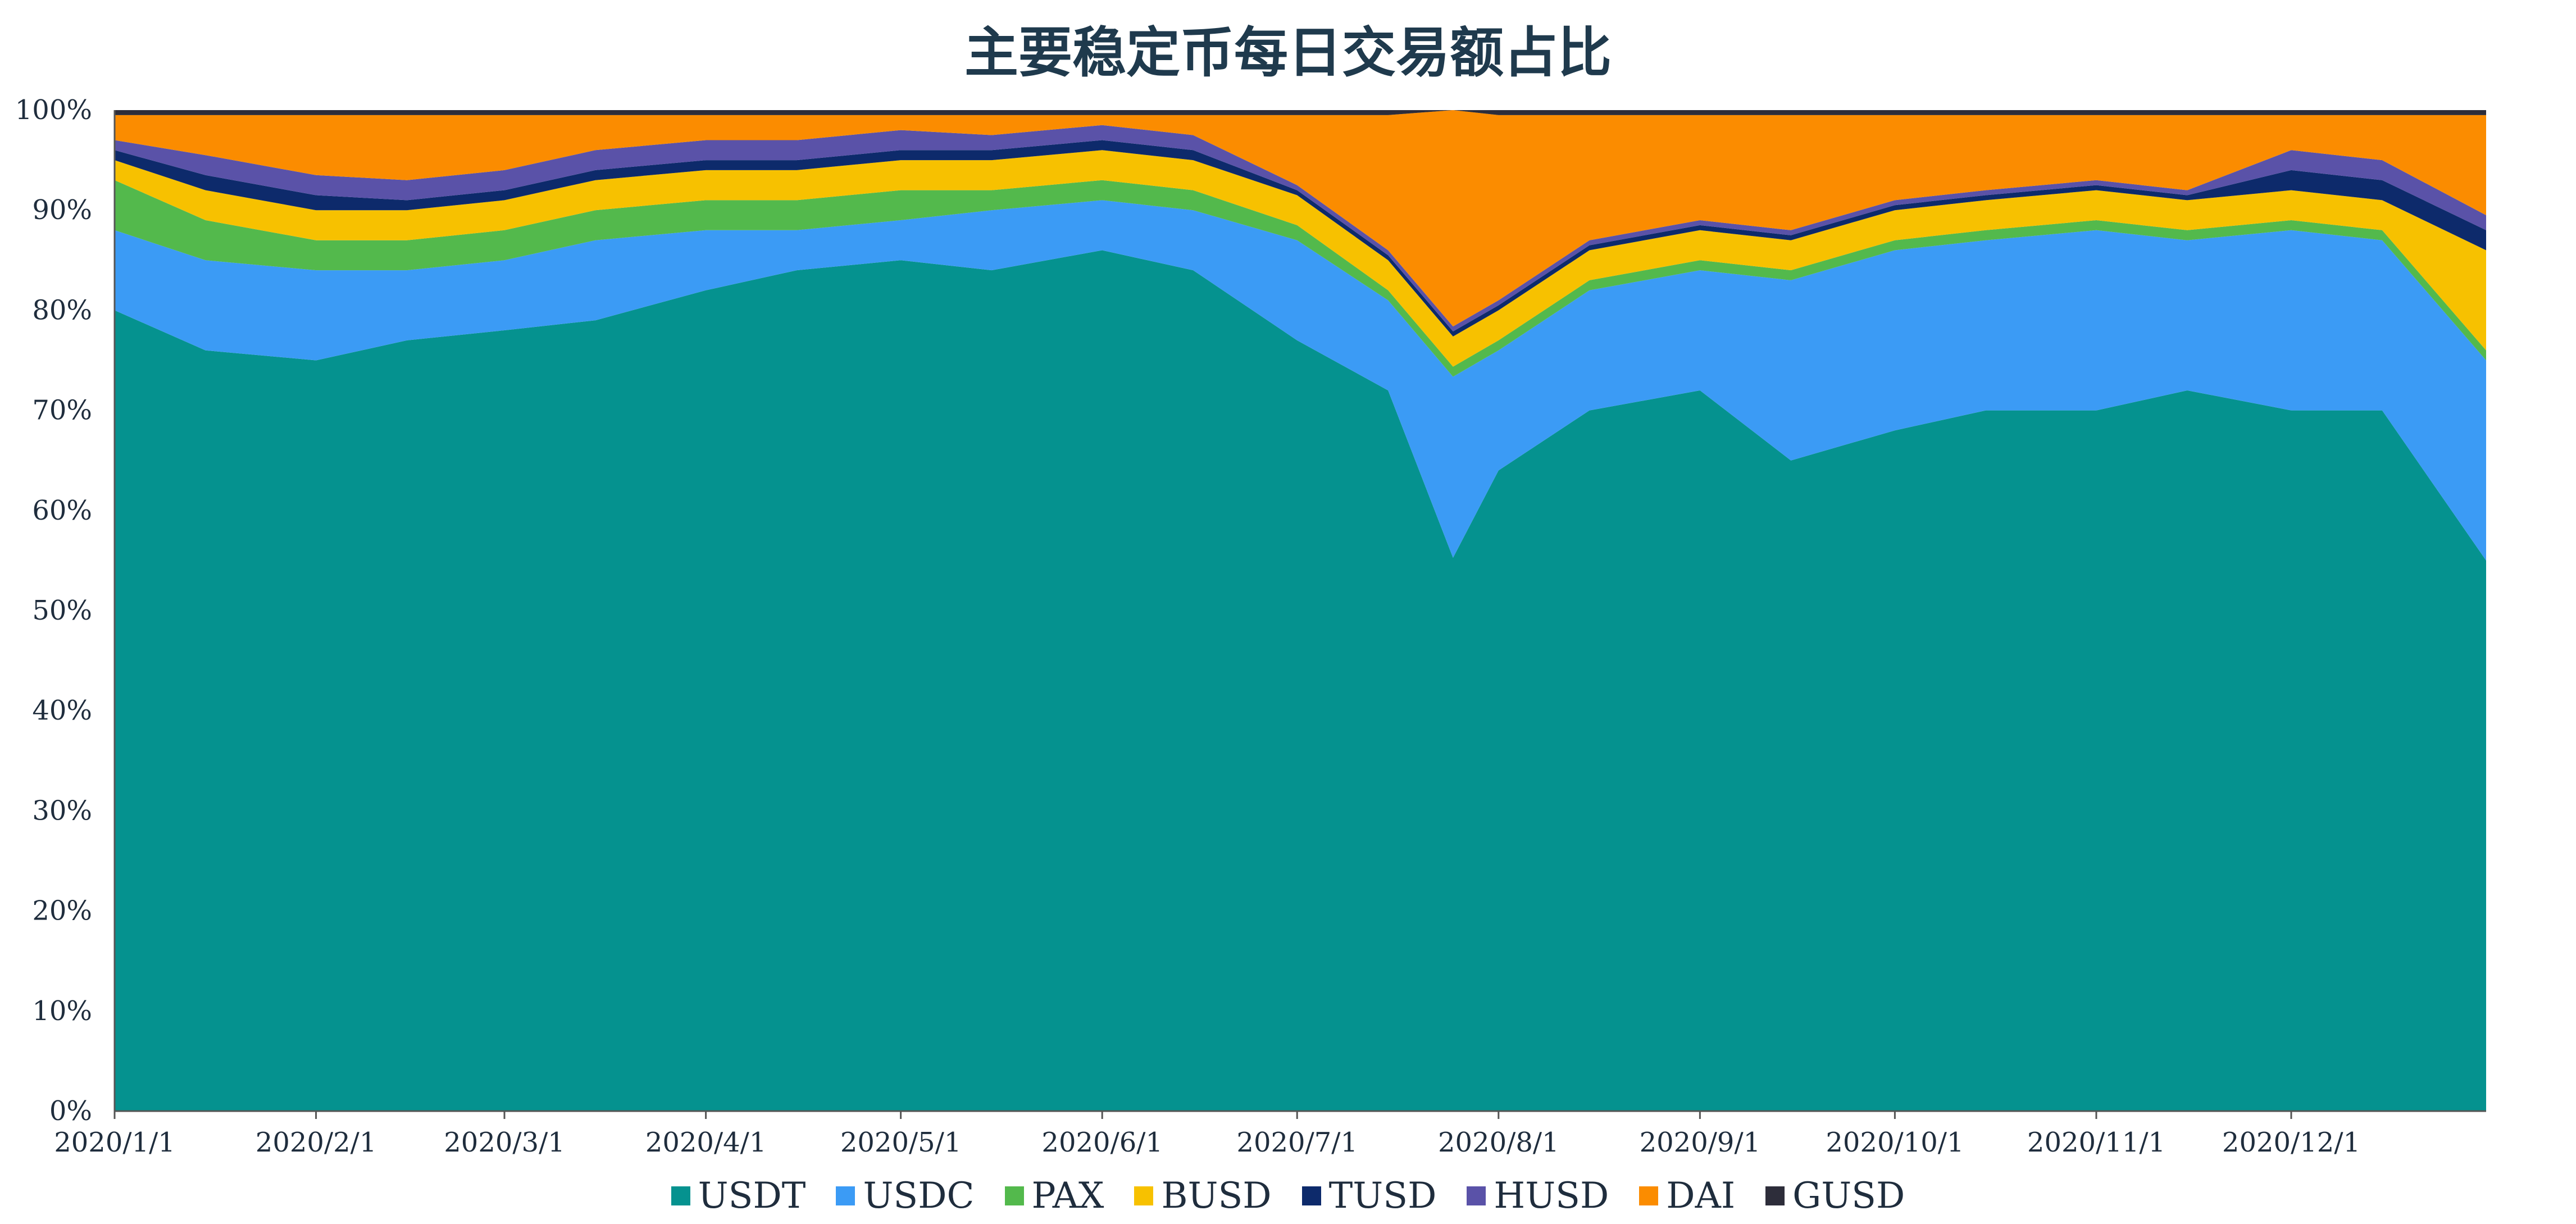  What do you see at coordinates (62, 510) in the screenshot?
I see `y-tick-label: 60%` at bounding box center [62, 510].